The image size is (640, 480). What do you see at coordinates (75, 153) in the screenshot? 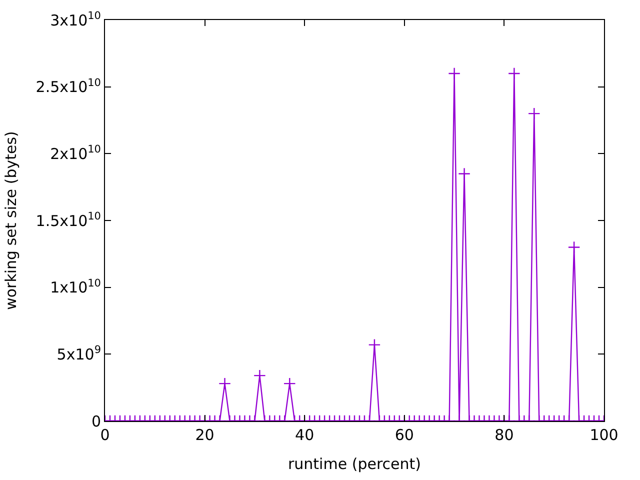
I see `y-tick-label: 2x10$^{10}$` at bounding box center [75, 153].